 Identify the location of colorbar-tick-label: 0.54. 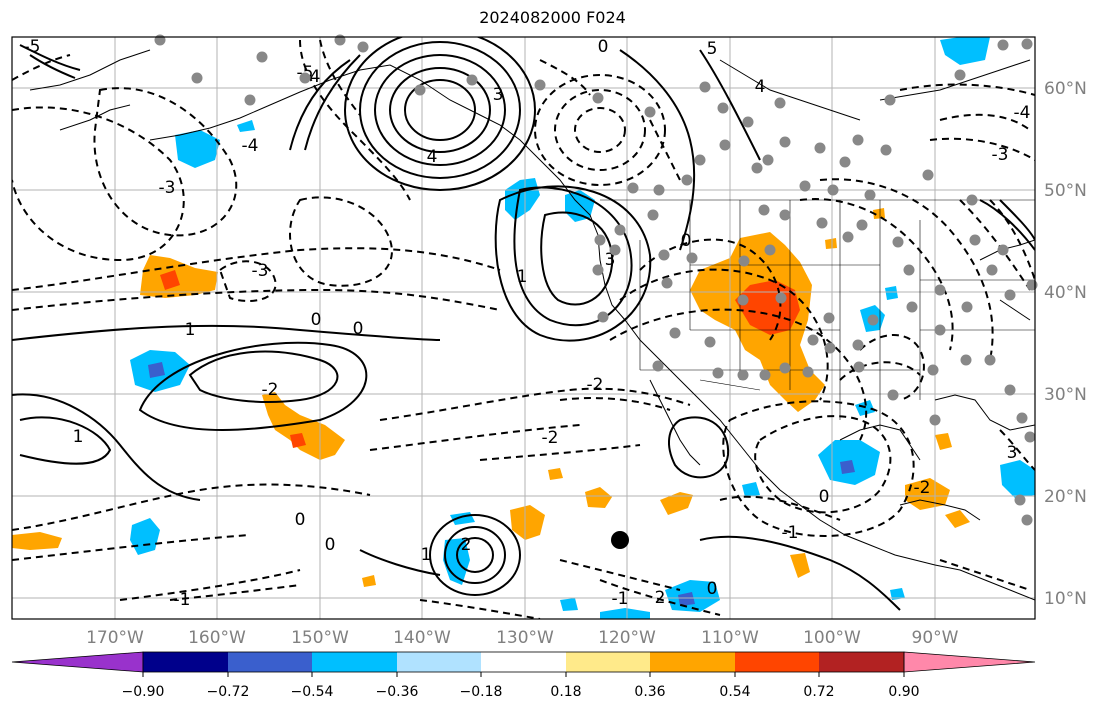
(734, 692).